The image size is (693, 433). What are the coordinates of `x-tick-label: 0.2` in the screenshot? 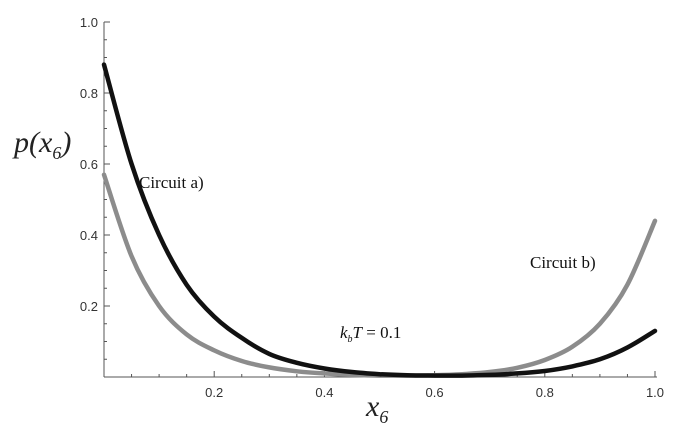 It's located at (214, 392).